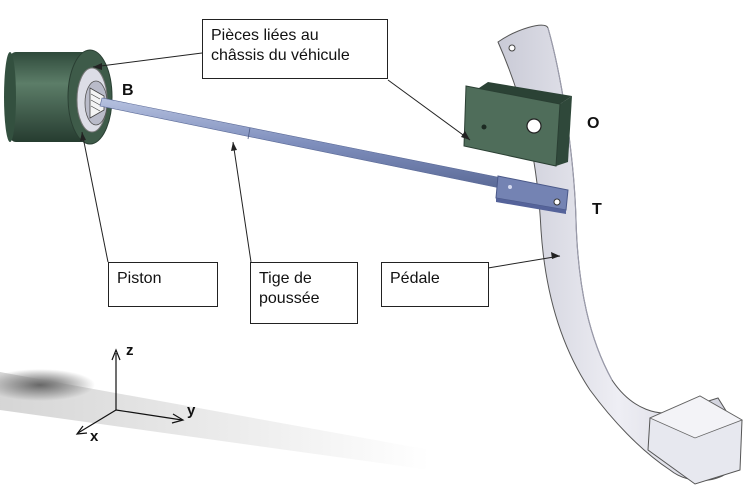 The height and width of the screenshot is (493, 747). I want to click on axis-label-z: z, so click(130, 350).